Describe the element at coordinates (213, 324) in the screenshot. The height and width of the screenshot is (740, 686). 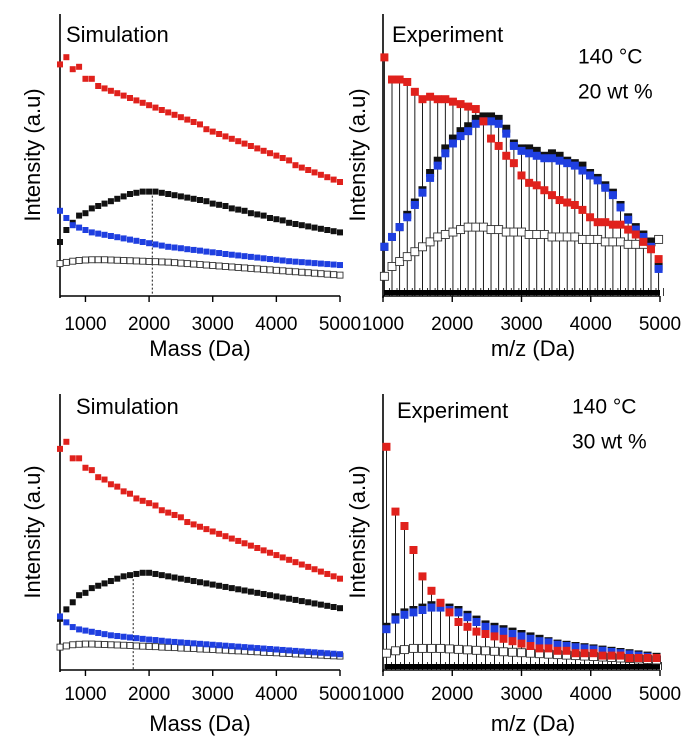
I see `x-tick-label: 3000` at that location.